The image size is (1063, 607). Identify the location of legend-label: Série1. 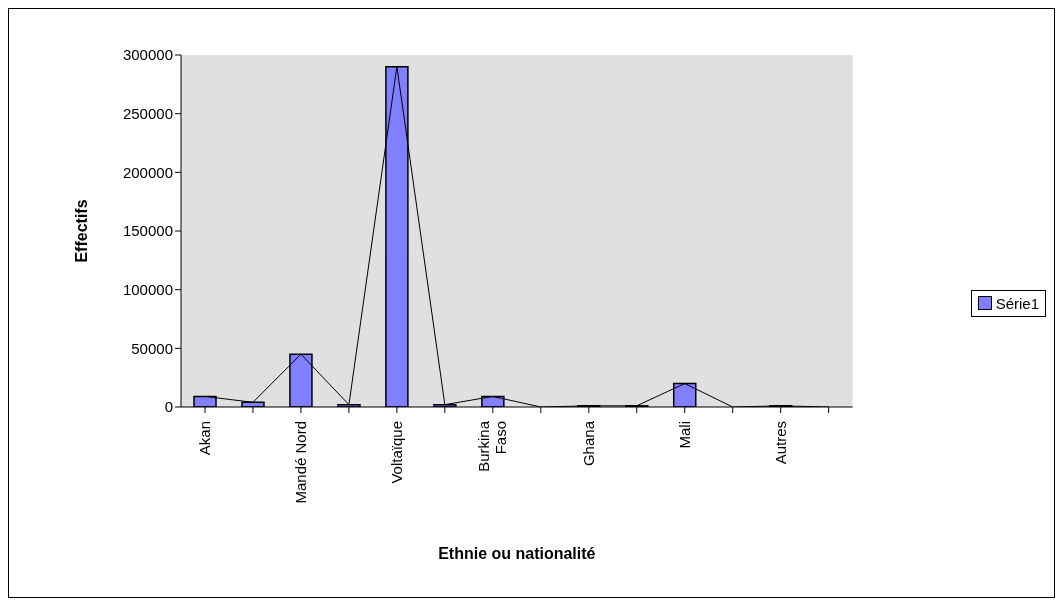
(1017, 303).